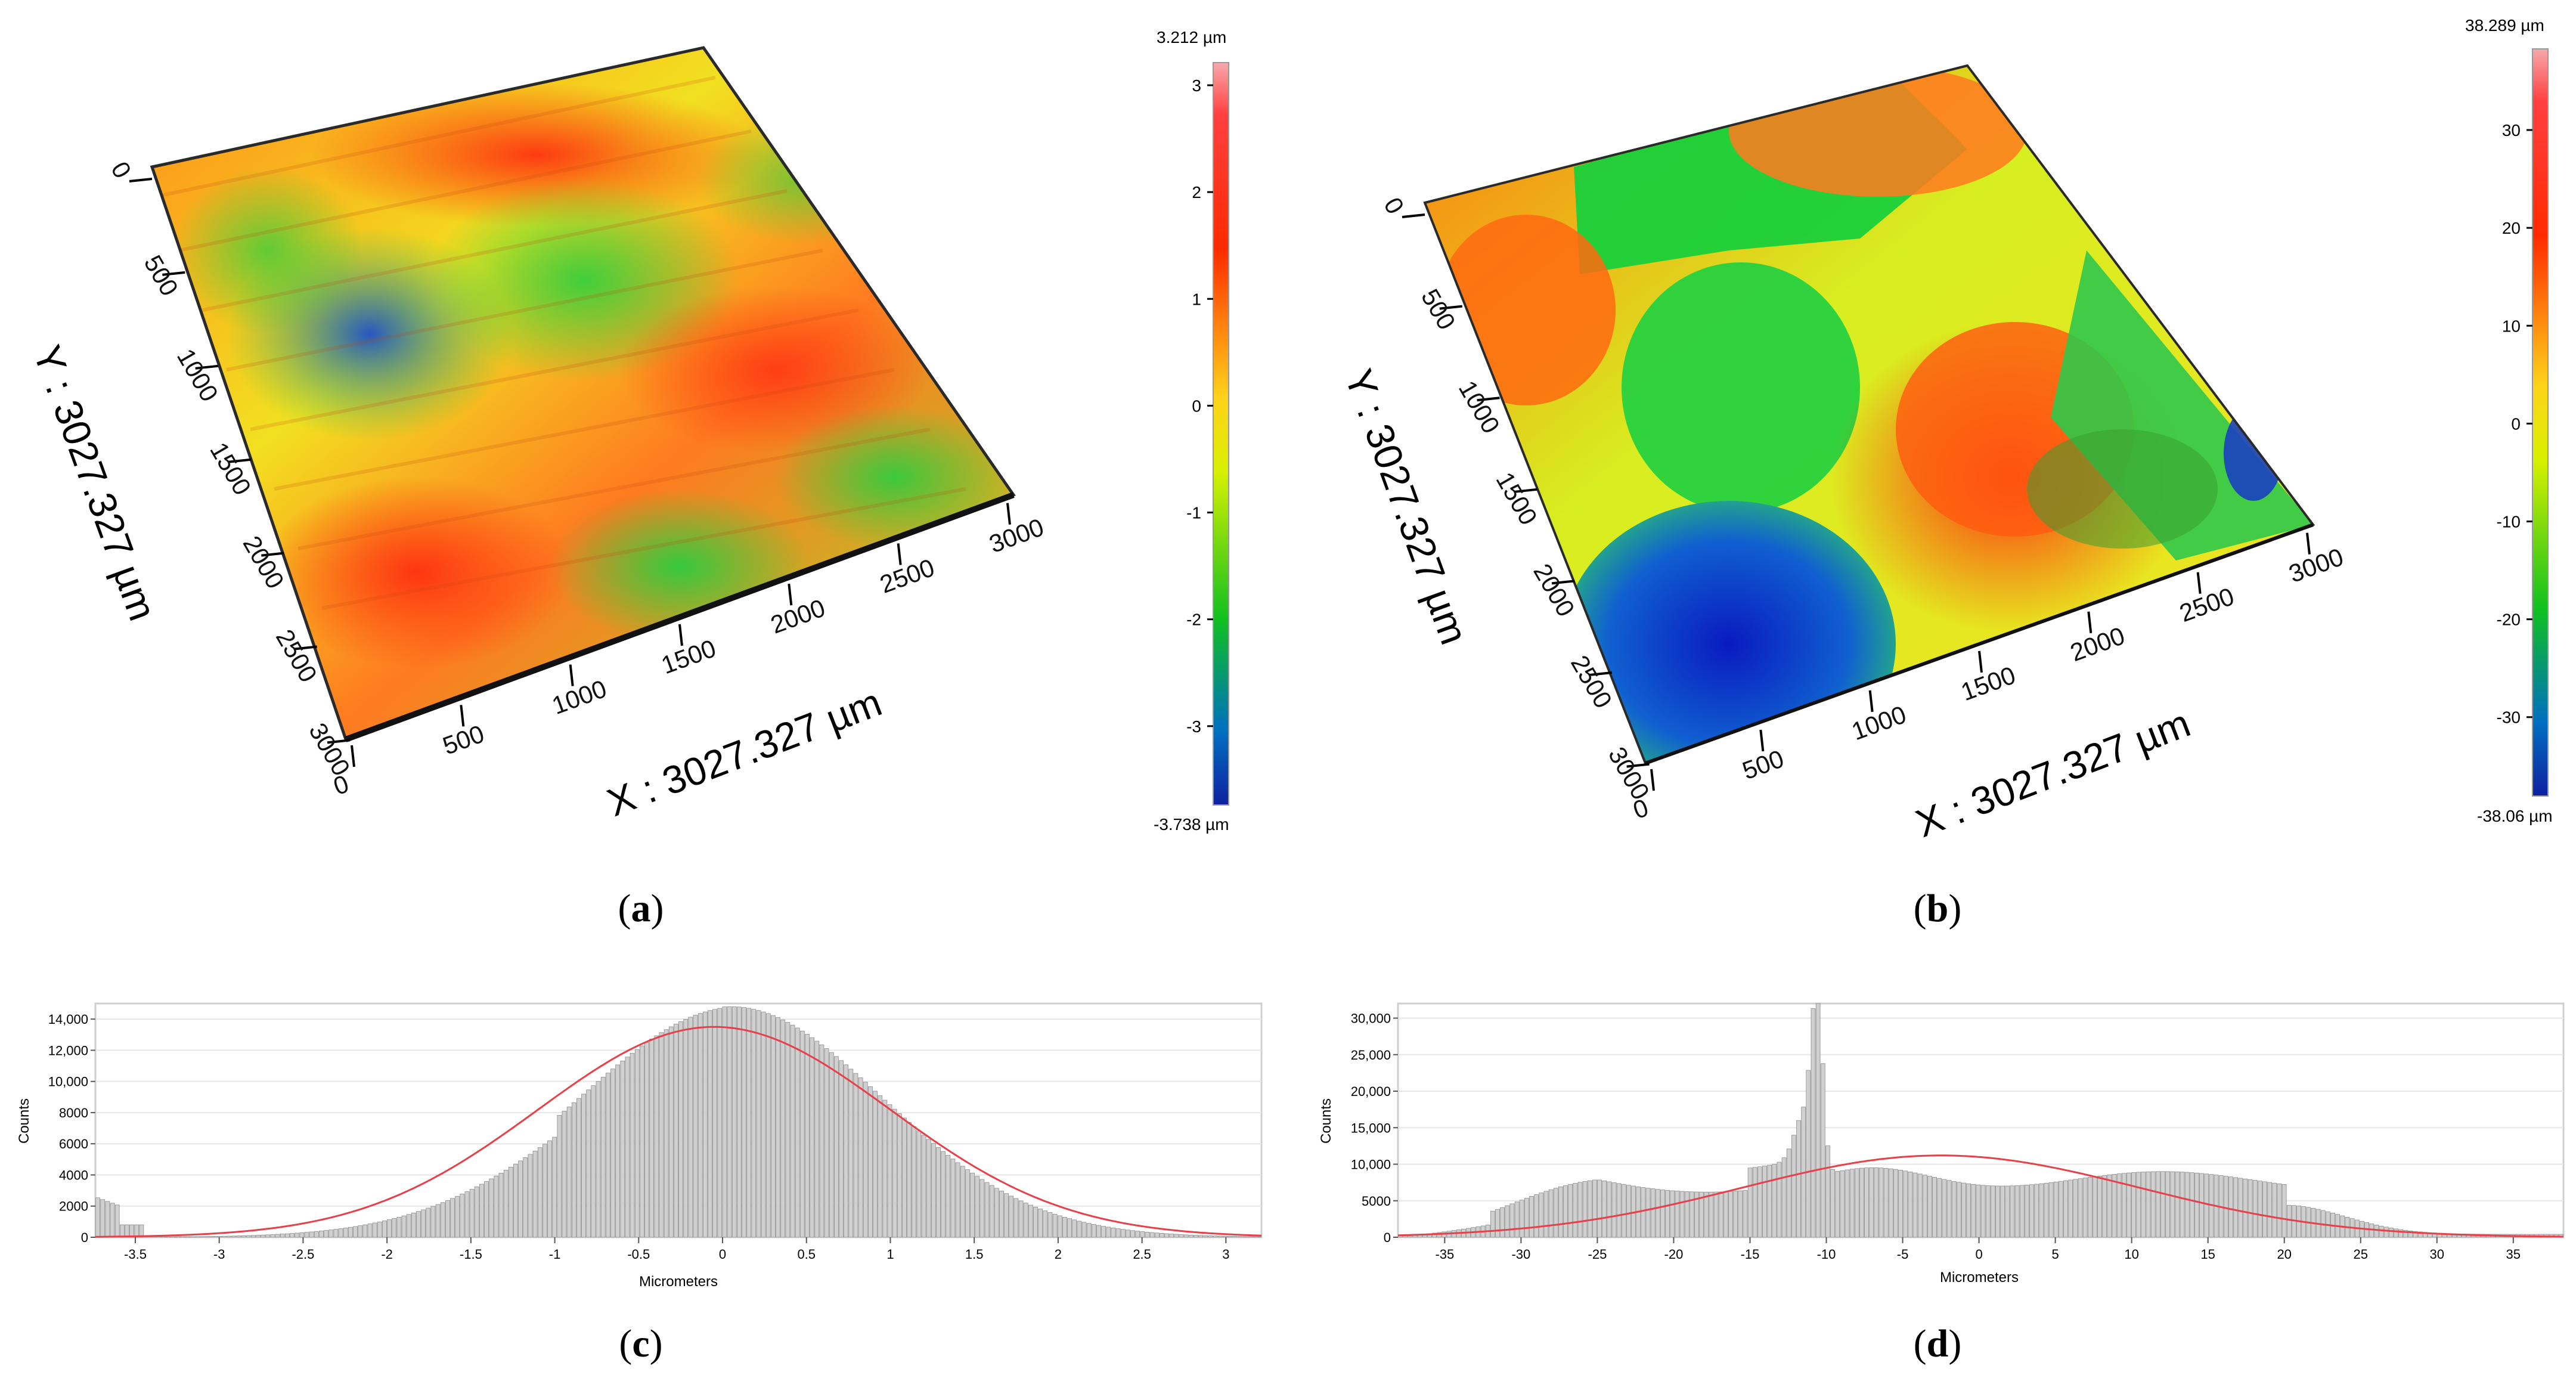 This screenshot has width=2576, height=1375. Describe the element at coordinates (798, 616) in the screenshot. I see `panel-a-x-tick-label: 2000` at that location.